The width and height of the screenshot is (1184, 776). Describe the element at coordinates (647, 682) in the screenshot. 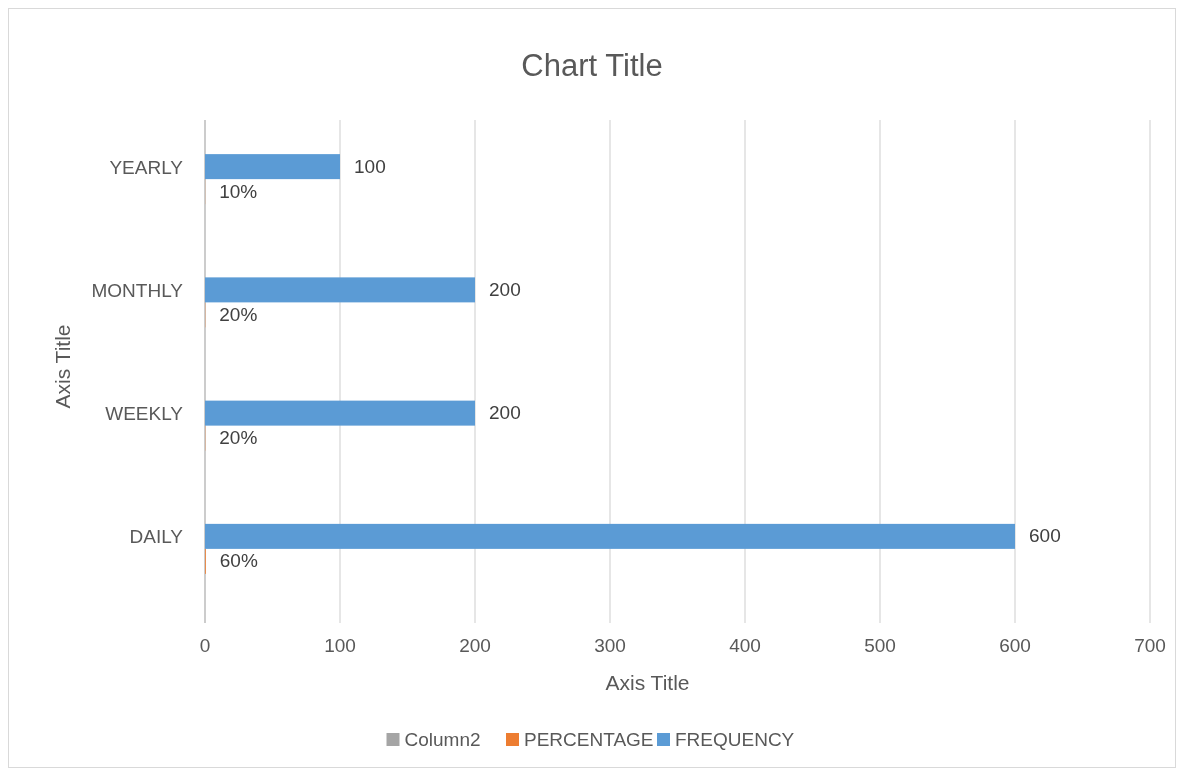

I see `x-axis-title: Axis Title` at that location.